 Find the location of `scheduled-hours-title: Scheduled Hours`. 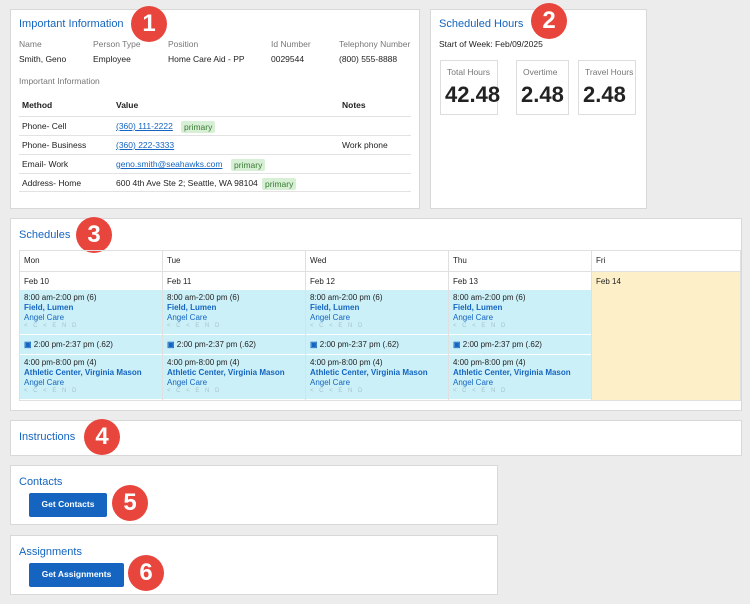

scheduled-hours-title: Scheduled Hours is located at coordinates (481, 24).